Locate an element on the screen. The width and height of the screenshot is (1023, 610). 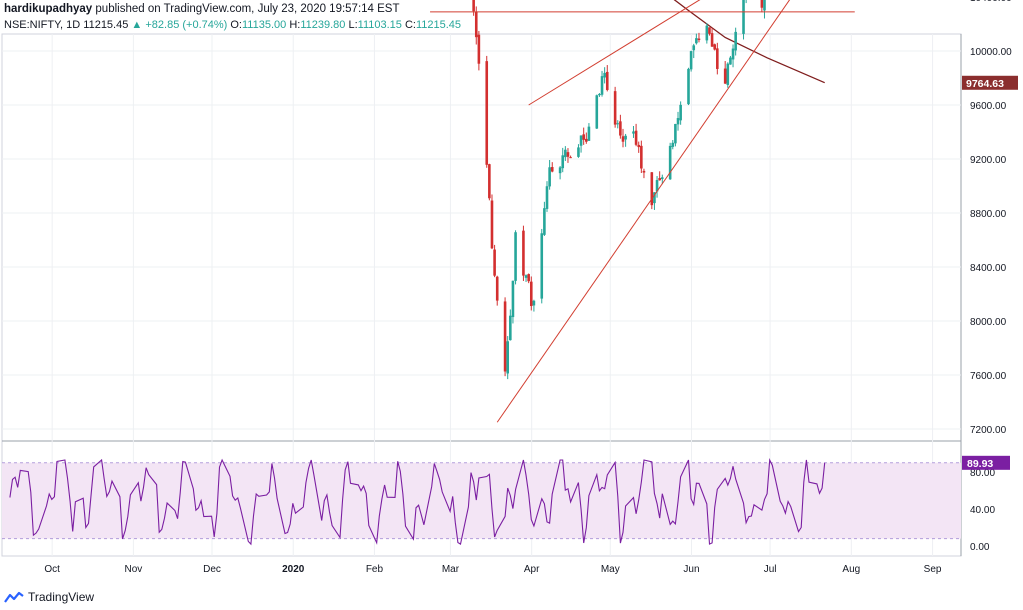
symbol-name: NSE:NIFTY, 1D is located at coordinates (42, 25).